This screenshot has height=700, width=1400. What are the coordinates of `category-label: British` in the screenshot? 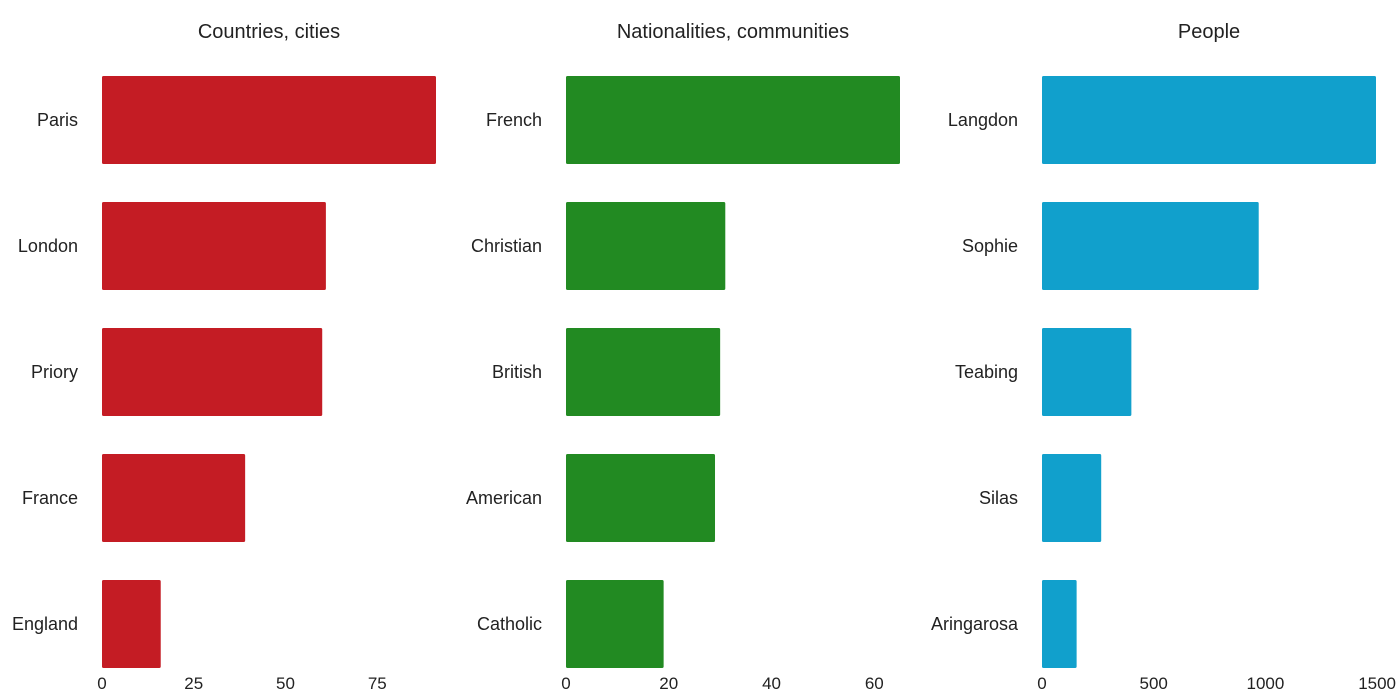 It's located at (517, 372).